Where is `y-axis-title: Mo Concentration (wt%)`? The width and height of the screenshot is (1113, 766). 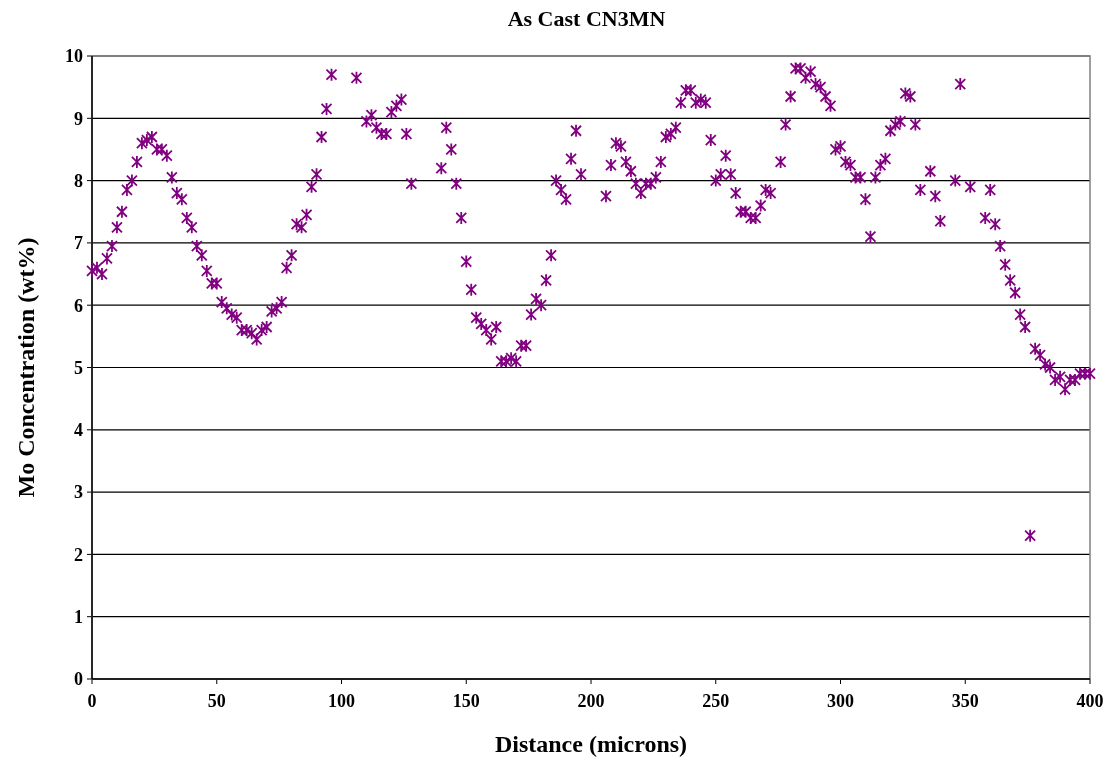
y-axis-title: Mo Concentration (wt%) is located at coordinates (26, 367).